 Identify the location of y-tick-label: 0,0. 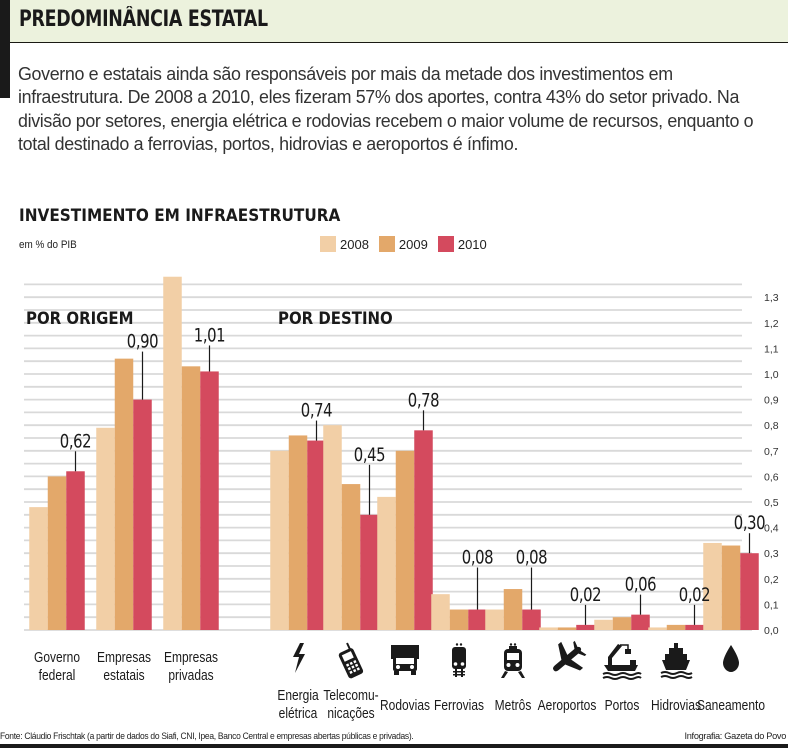
(771, 631).